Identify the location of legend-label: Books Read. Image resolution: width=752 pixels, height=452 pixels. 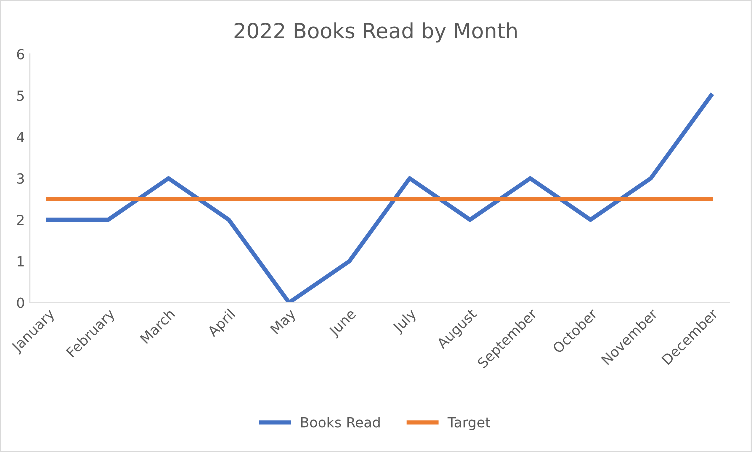
(340, 422).